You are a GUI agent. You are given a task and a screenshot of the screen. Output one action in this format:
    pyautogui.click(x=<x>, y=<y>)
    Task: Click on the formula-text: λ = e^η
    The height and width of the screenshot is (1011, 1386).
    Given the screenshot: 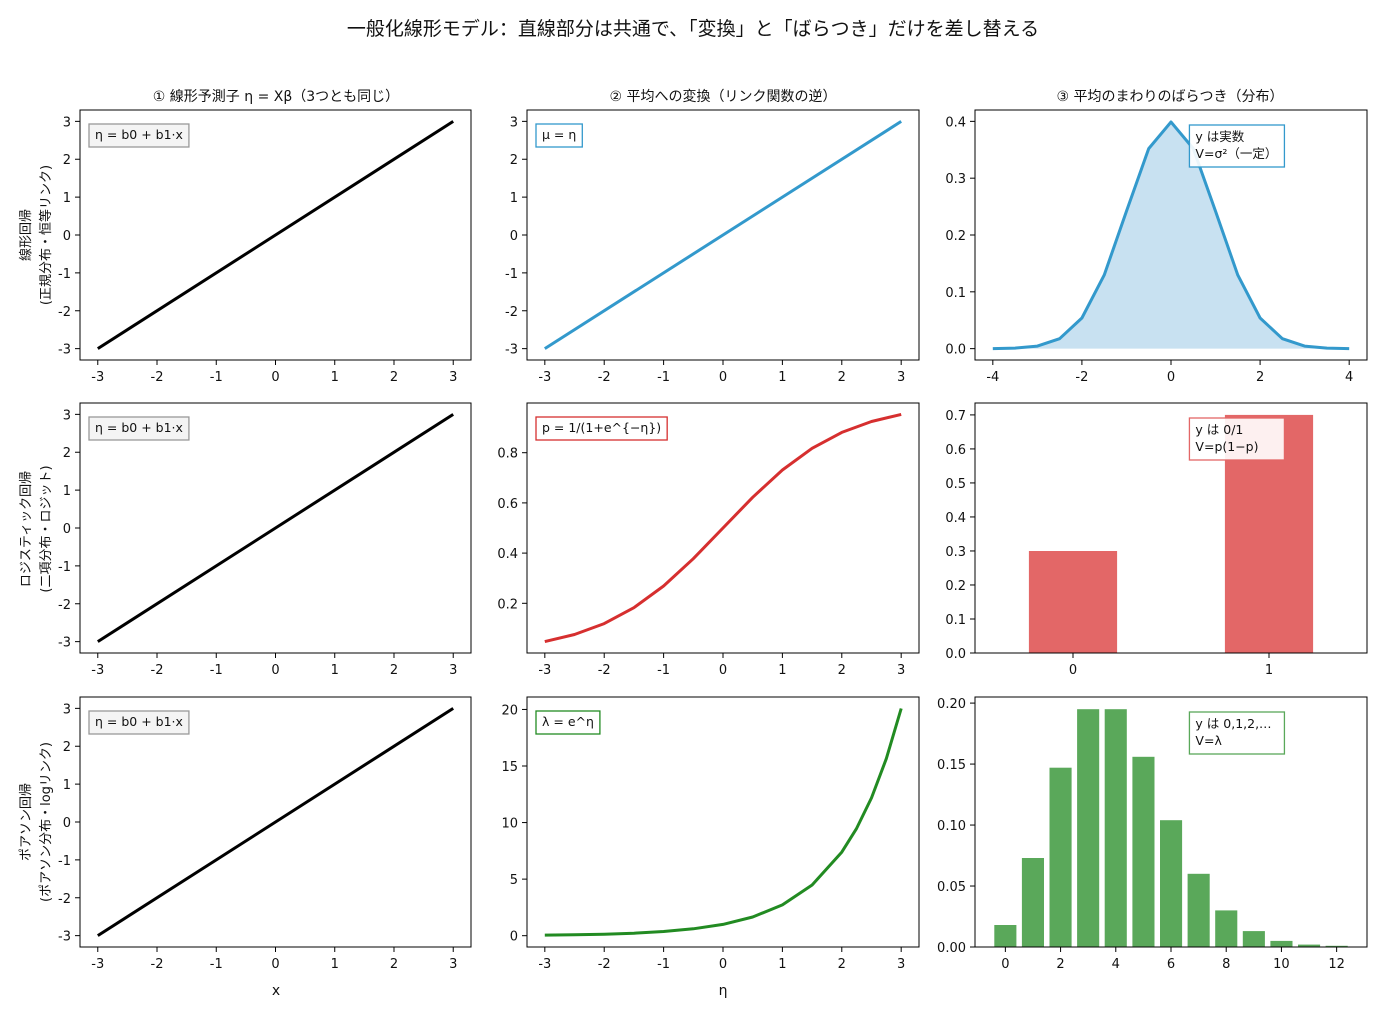 What is the action you would take?
    pyautogui.click(x=568, y=721)
    